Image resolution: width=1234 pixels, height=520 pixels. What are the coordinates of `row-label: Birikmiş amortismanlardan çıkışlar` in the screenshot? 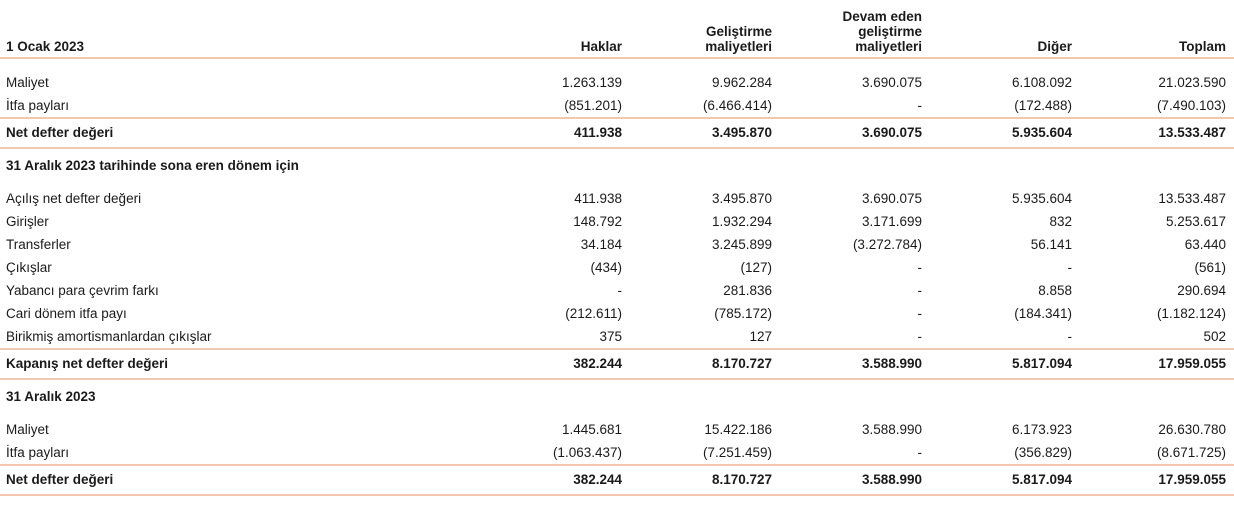 It's located at (109, 336).